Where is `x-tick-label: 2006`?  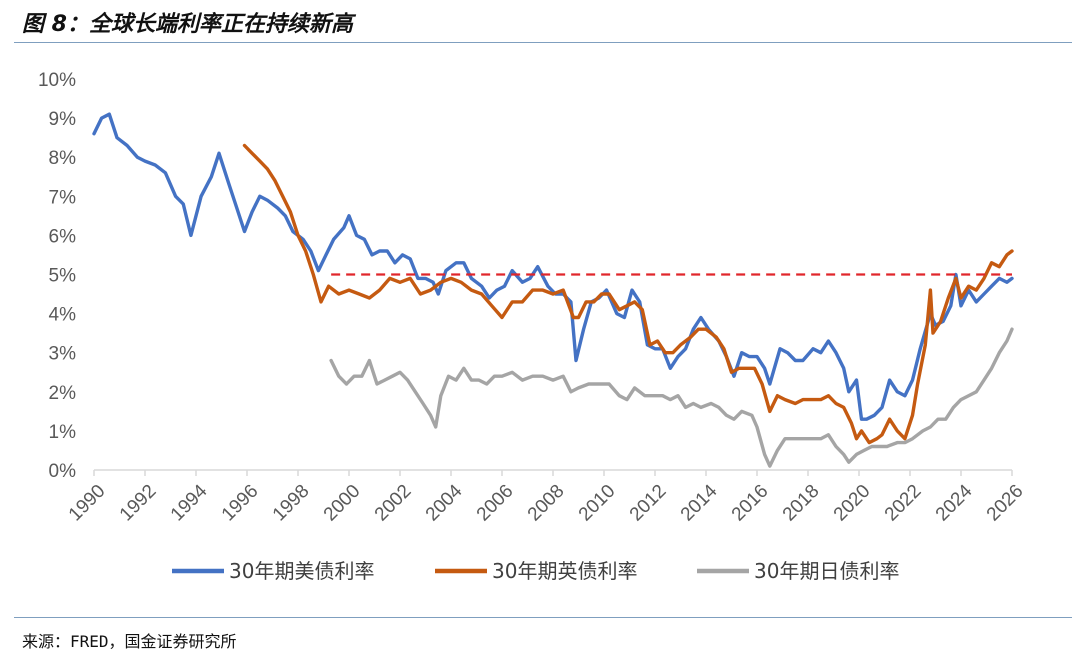
x-tick-label: 2006 is located at coordinates (495, 503).